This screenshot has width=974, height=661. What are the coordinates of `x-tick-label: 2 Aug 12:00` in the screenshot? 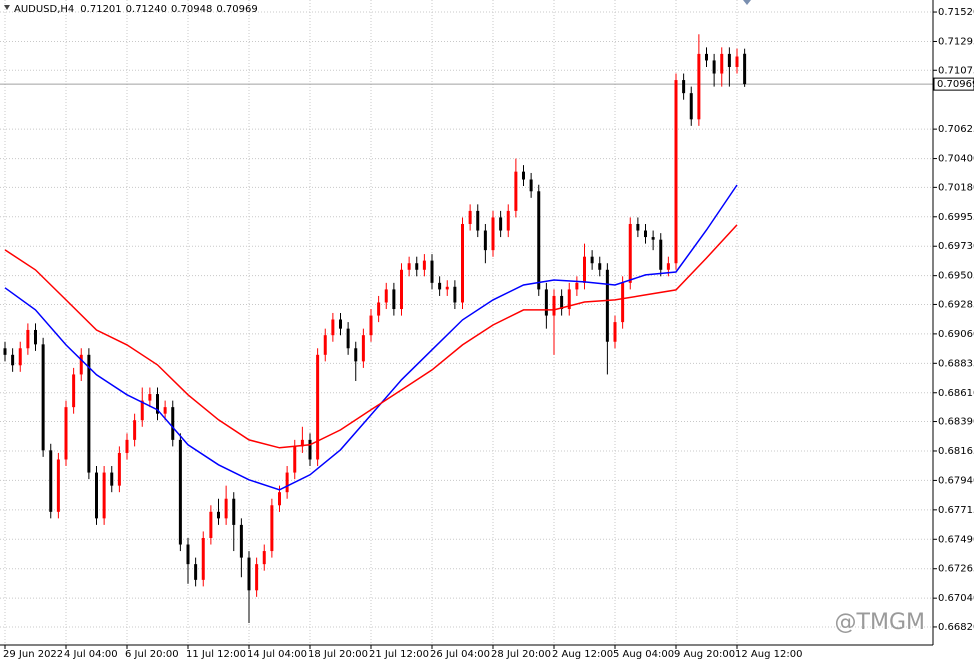 It's located at (582, 654).